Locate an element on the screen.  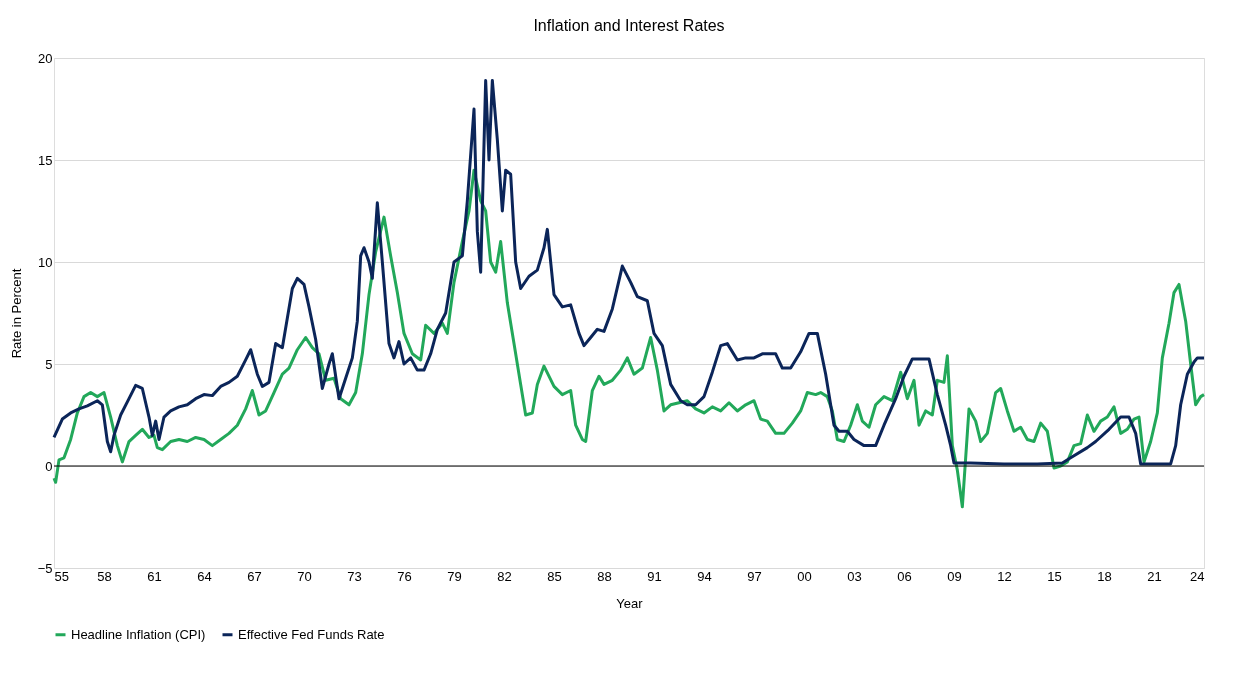
x-tick-label: 94 is located at coordinates (704, 576).